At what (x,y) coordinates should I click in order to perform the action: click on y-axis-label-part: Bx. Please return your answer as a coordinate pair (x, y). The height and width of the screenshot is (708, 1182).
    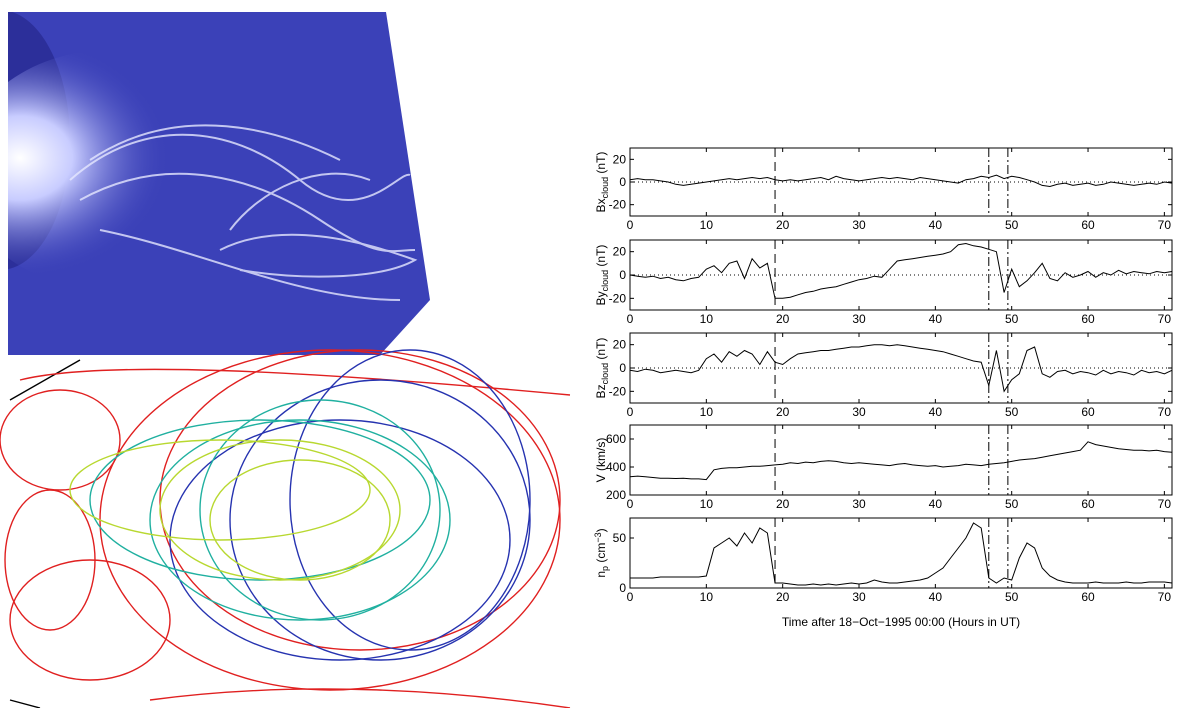
    Looking at the image, I should click on (601, 205).